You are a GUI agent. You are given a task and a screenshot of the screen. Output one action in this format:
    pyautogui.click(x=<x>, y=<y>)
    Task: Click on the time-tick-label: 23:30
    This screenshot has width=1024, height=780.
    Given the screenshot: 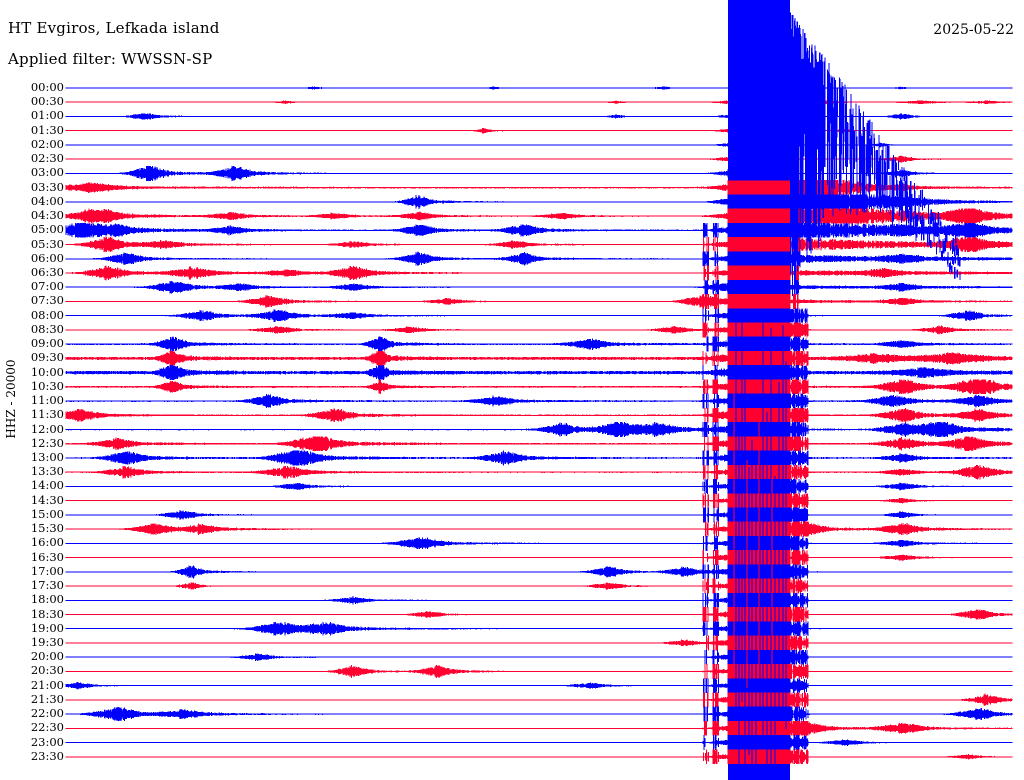 What is the action you would take?
    pyautogui.click(x=47, y=755)
    